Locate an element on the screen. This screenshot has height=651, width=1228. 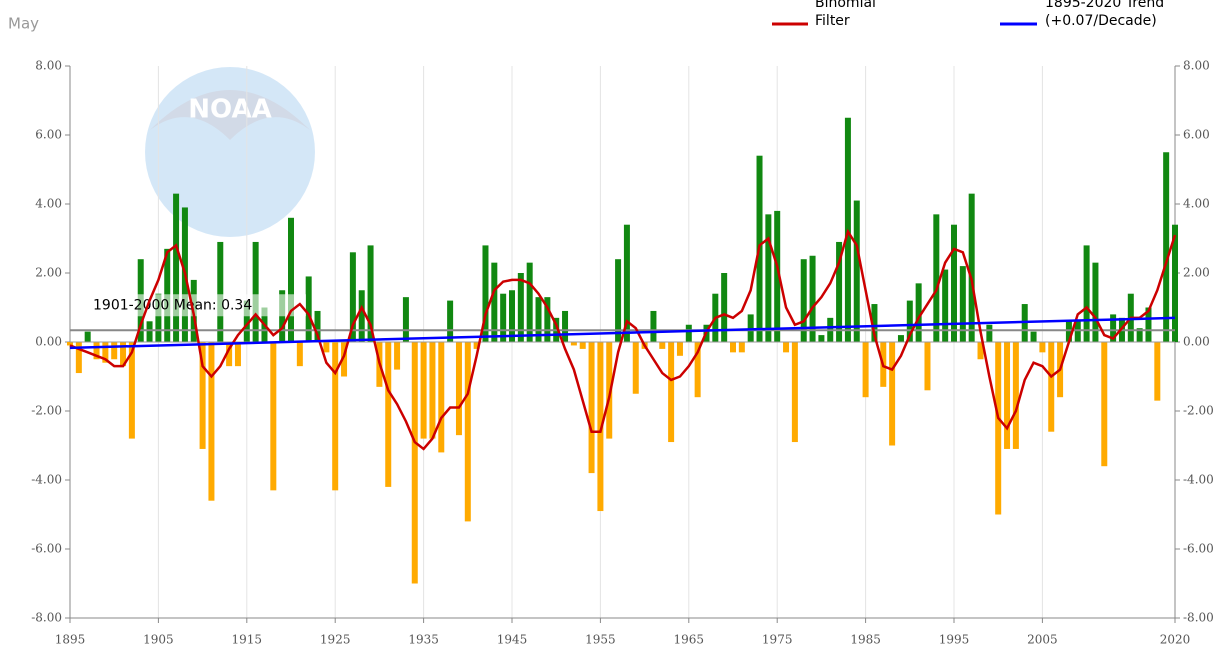
x-tick-label: 1915 is located at coordinates (247, 640).